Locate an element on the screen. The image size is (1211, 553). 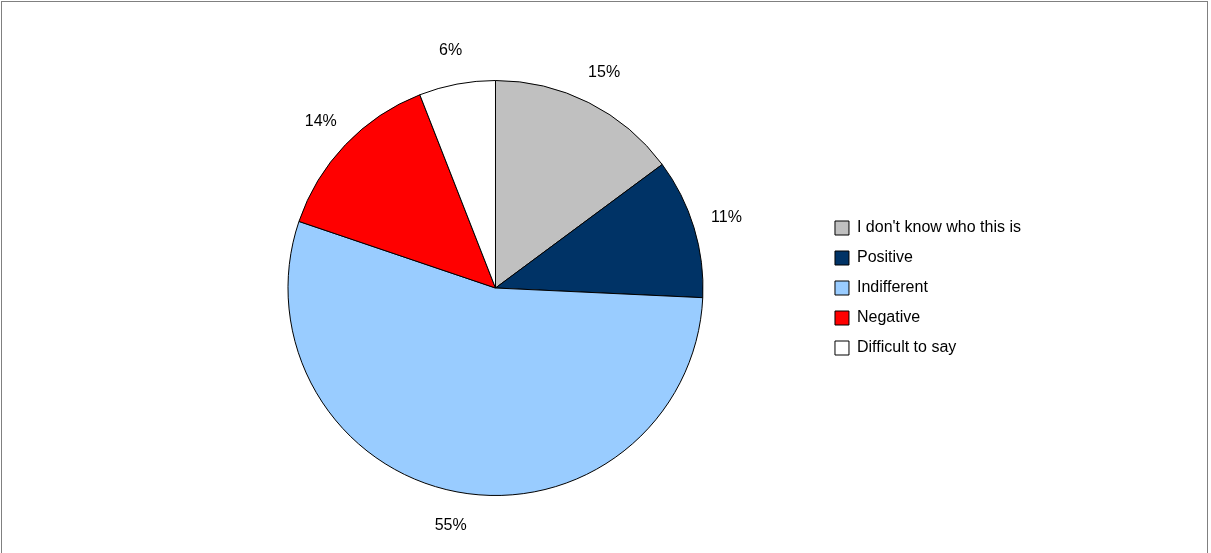
data-label: 14% is located at coordinates (320, 120).